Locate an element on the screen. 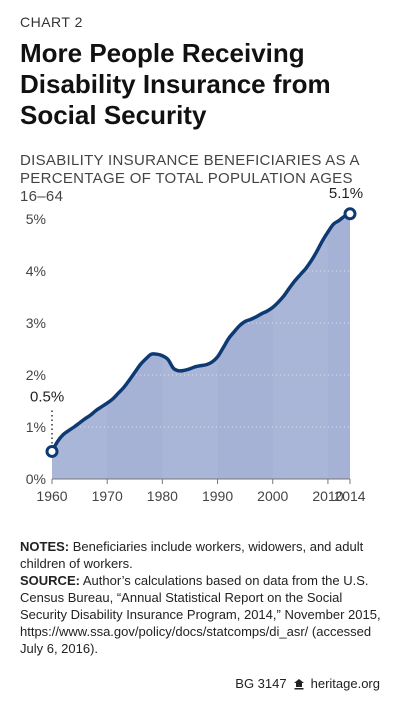 This screenshot has height=713, width=400. x-tick-label: 1960 is located at coordinates (51, 496).